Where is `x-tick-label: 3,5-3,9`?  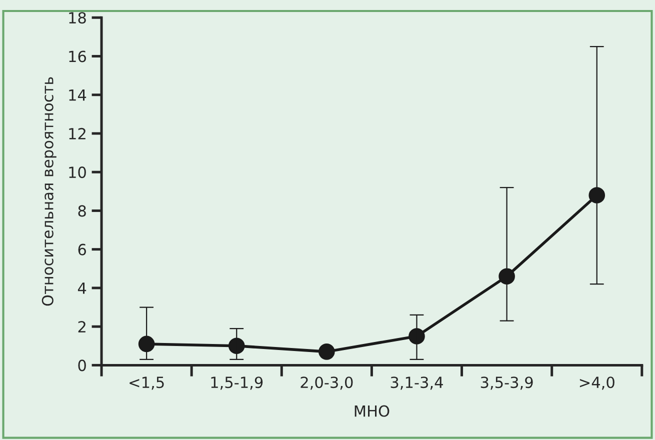 x-tick-label: 3,5-3,9 is located at coordinates (506, 383).